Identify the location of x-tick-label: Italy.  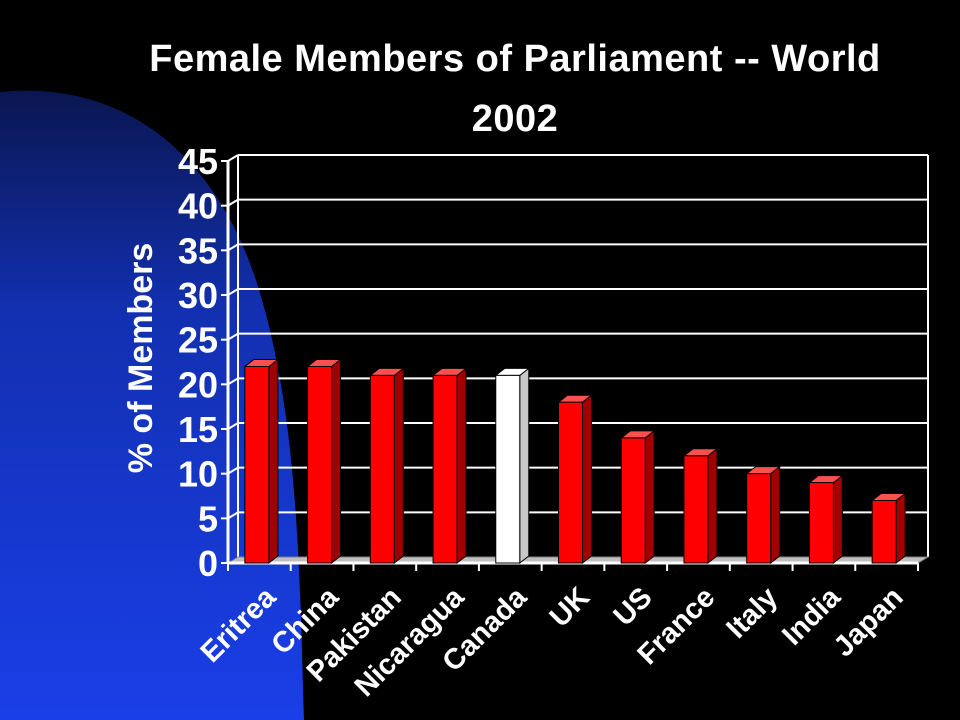
(752, 613).